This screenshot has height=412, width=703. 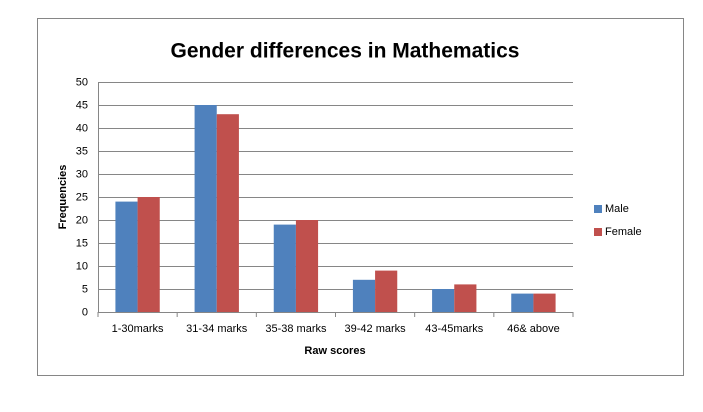 I want to click on x-tick-label: 46& above, so click(x=533, y=329).